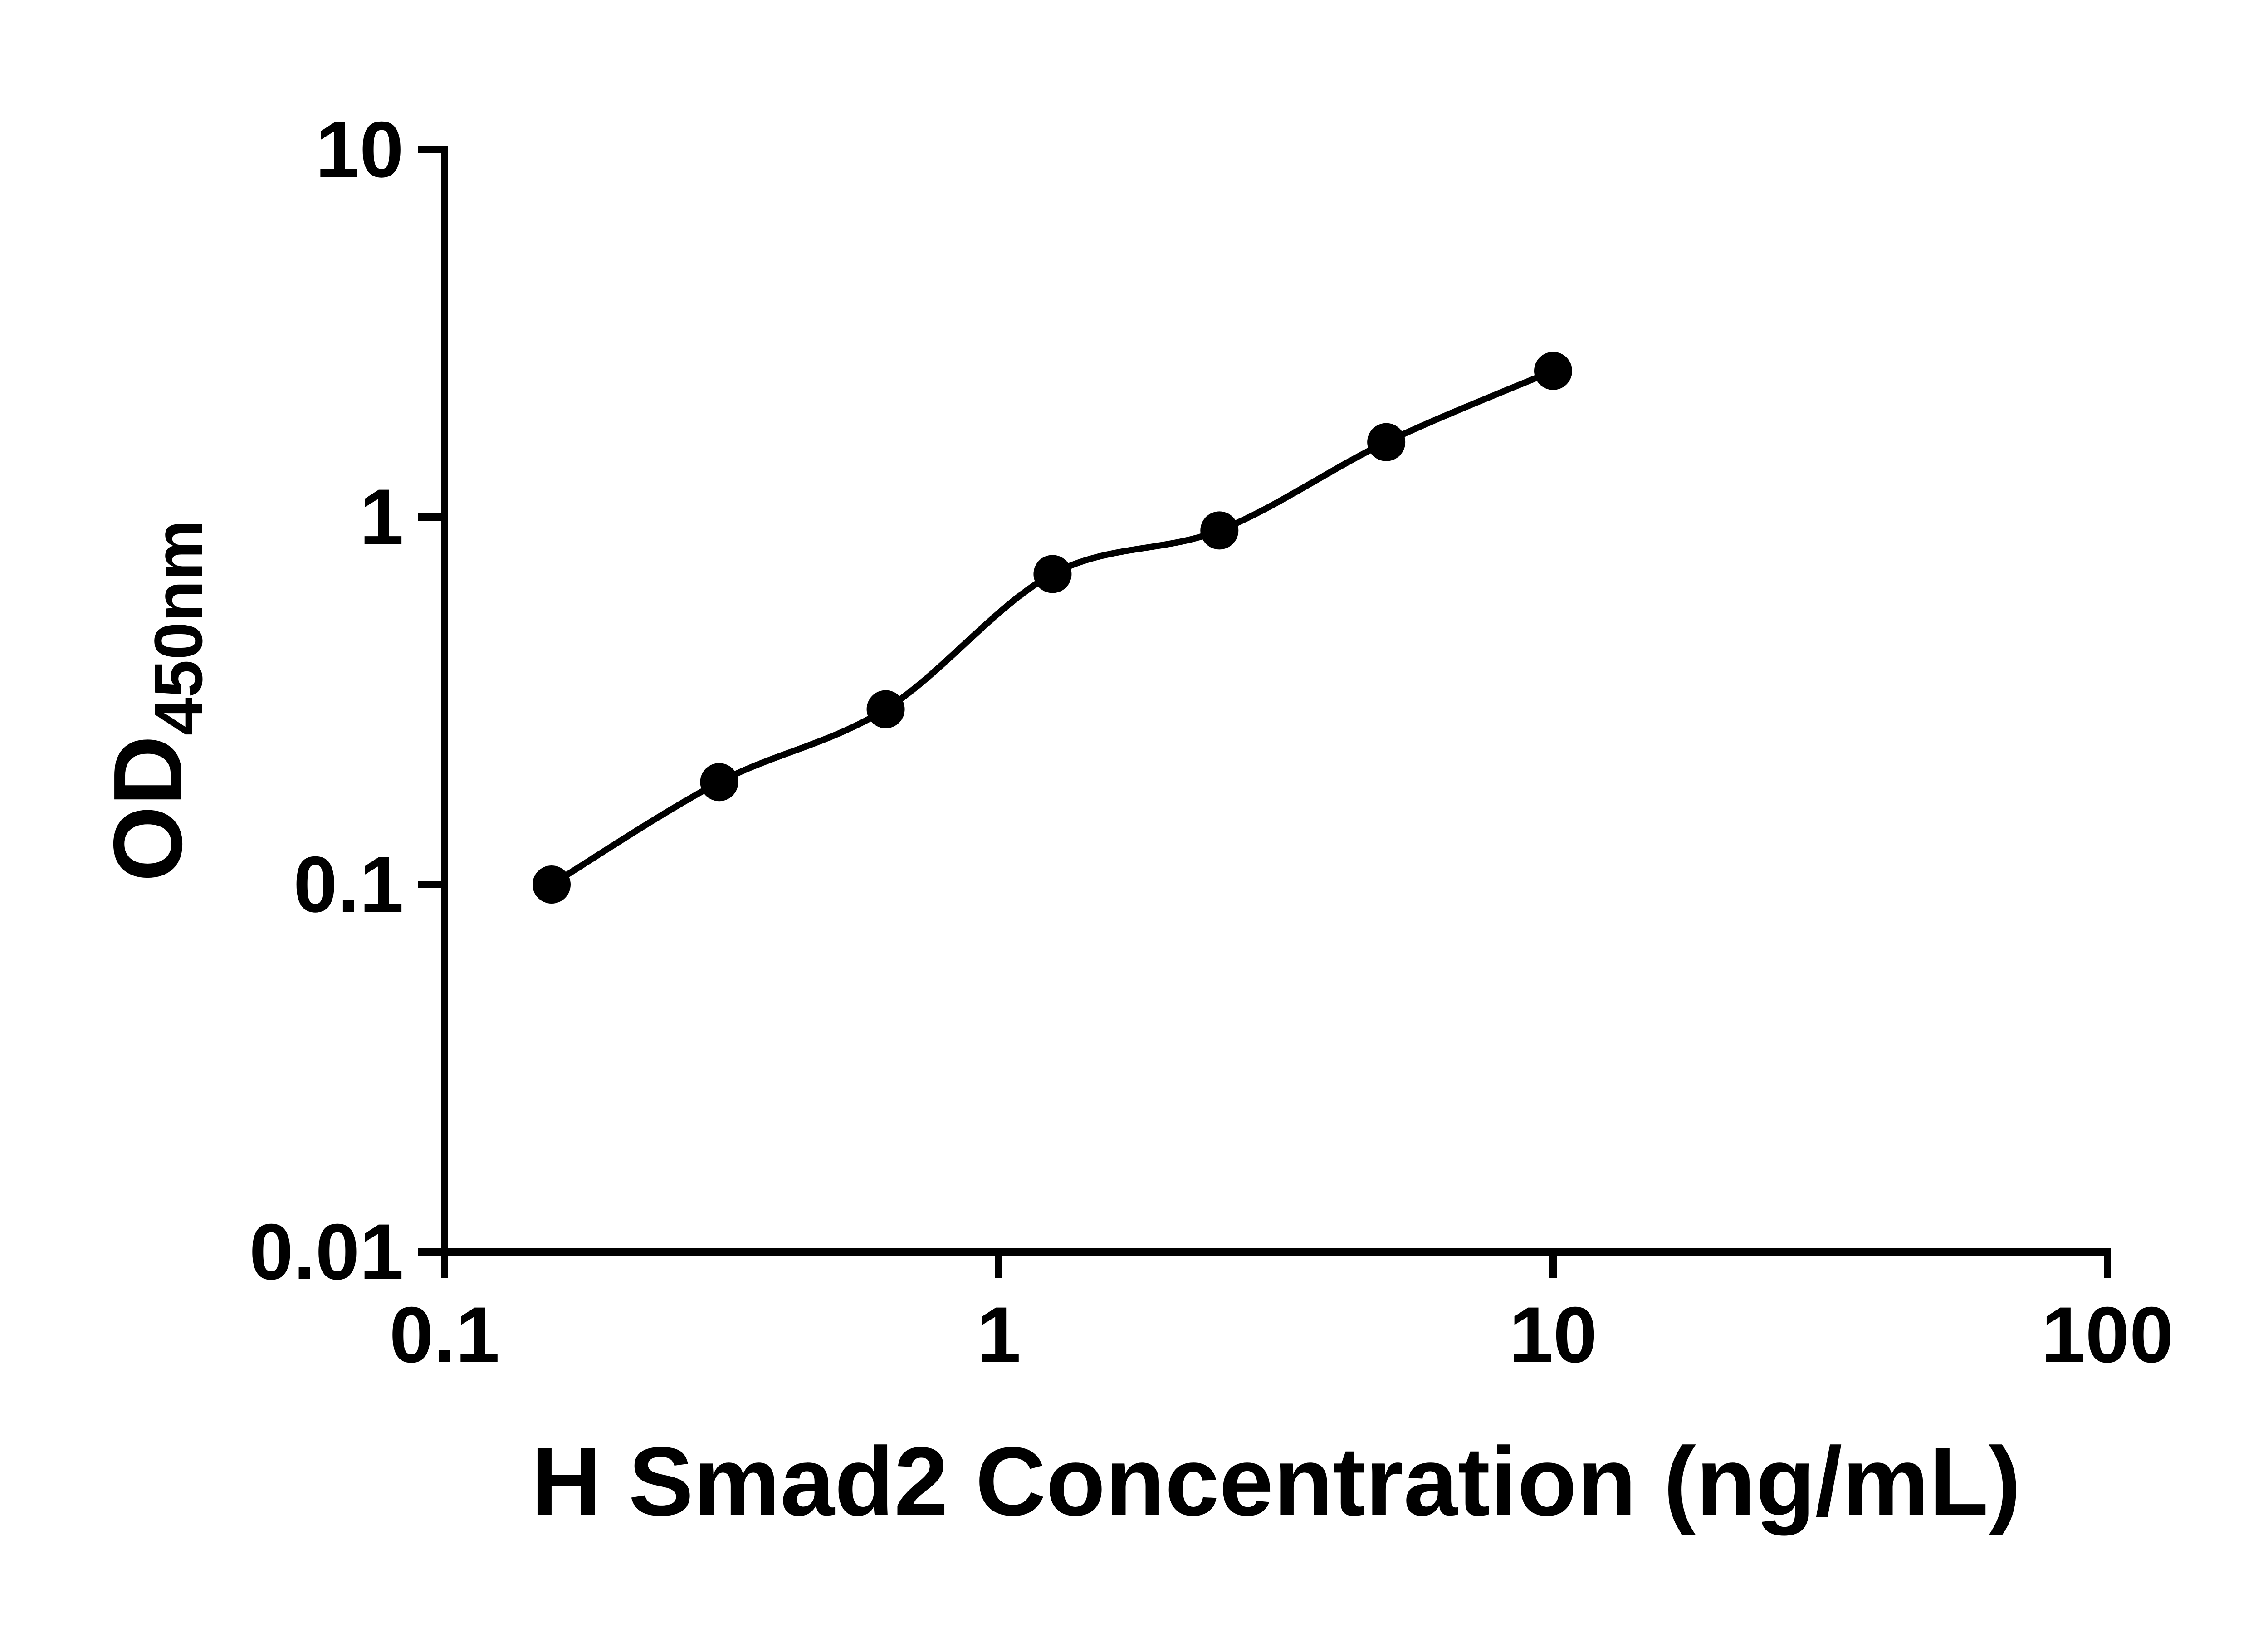 This screenshot has height=1633, width=2268. Describe the element at coordinates (382, 517) in the screenshot. I see `y-axis-tick-label: 1` at that location.